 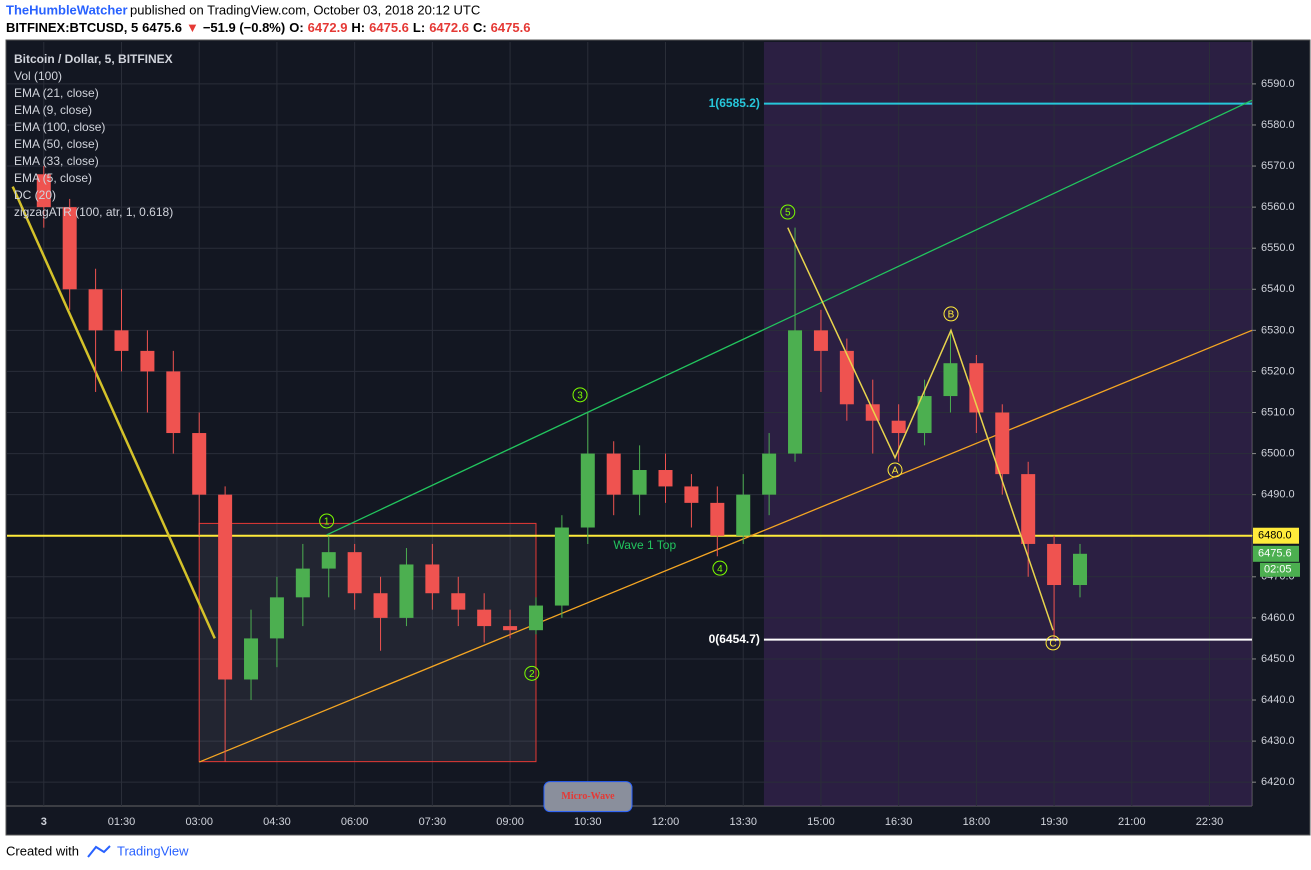 I want to click on x-tick-label: 03:00, so click(x=199, y=822).